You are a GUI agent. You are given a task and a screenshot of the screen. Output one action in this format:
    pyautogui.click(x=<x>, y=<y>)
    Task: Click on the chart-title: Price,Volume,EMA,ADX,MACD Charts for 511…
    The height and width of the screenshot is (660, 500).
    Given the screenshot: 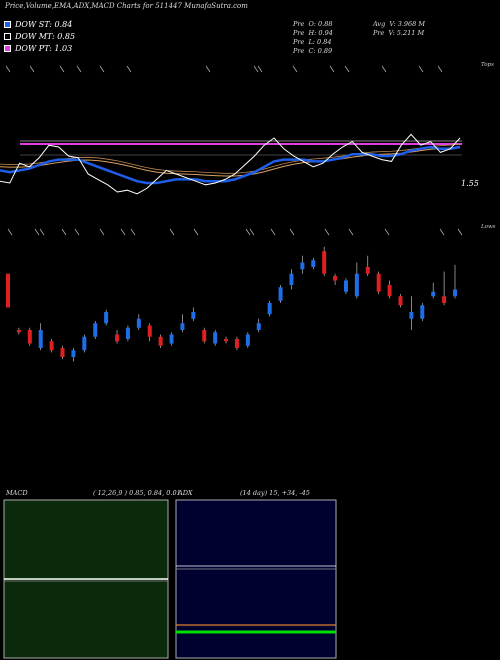 What is the action you would take?
    pyautogui.click(x=126, y=6)
    